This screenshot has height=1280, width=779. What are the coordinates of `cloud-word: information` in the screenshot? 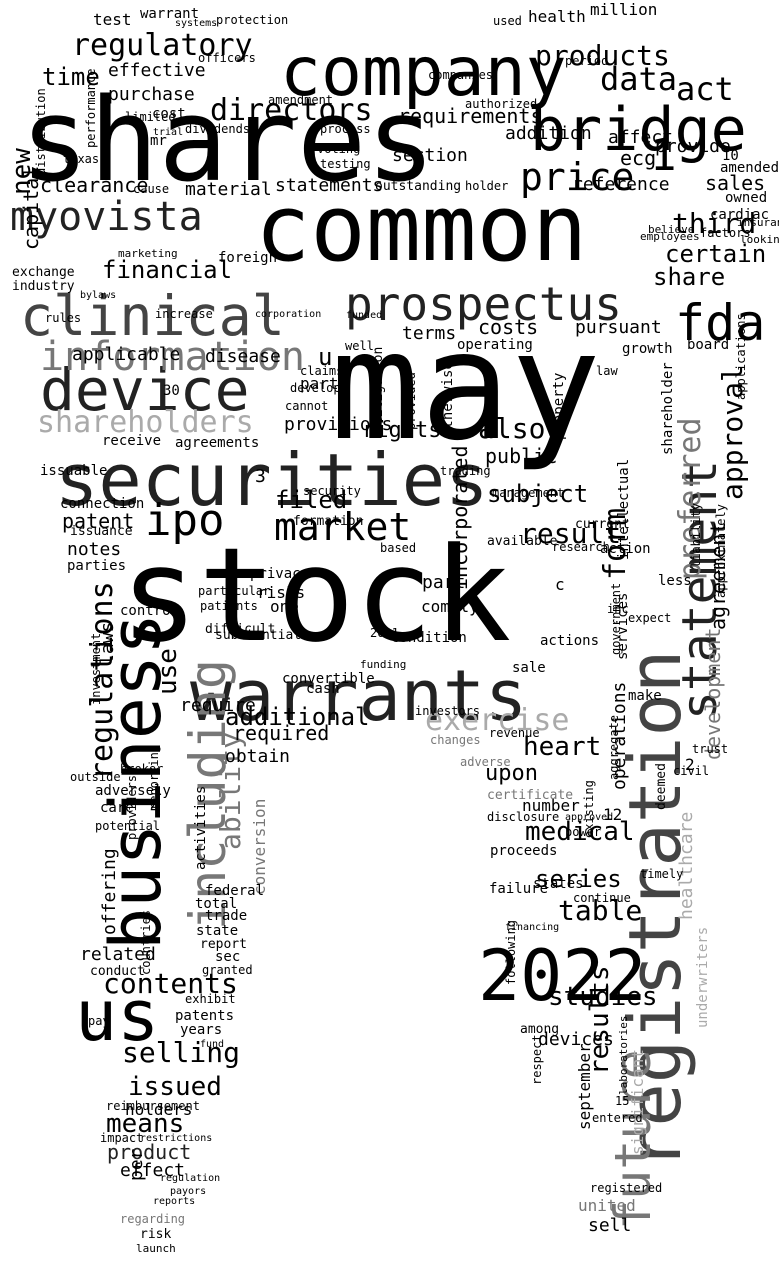 It's located at (172, 357).